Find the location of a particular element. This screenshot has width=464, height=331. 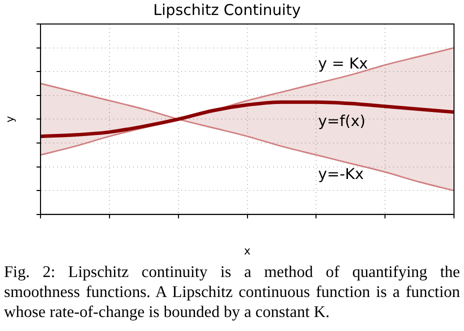

series-label: y=f(x) is located at coordinates (342, 121).